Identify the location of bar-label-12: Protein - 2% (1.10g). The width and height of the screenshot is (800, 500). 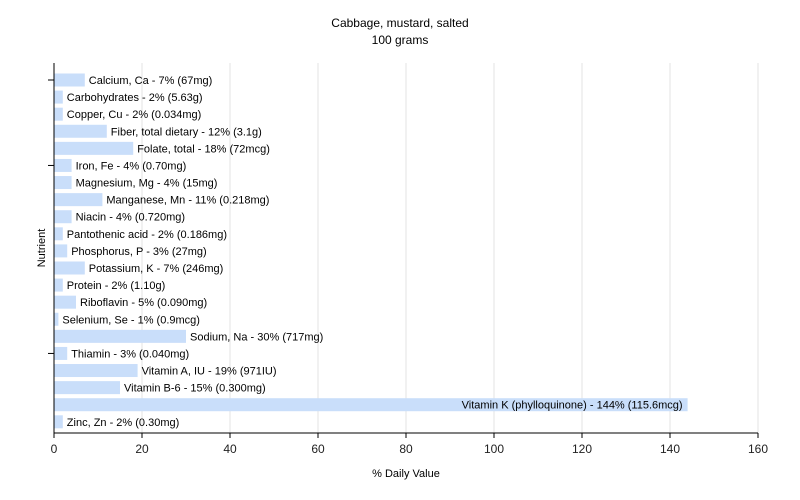
(116, 286).